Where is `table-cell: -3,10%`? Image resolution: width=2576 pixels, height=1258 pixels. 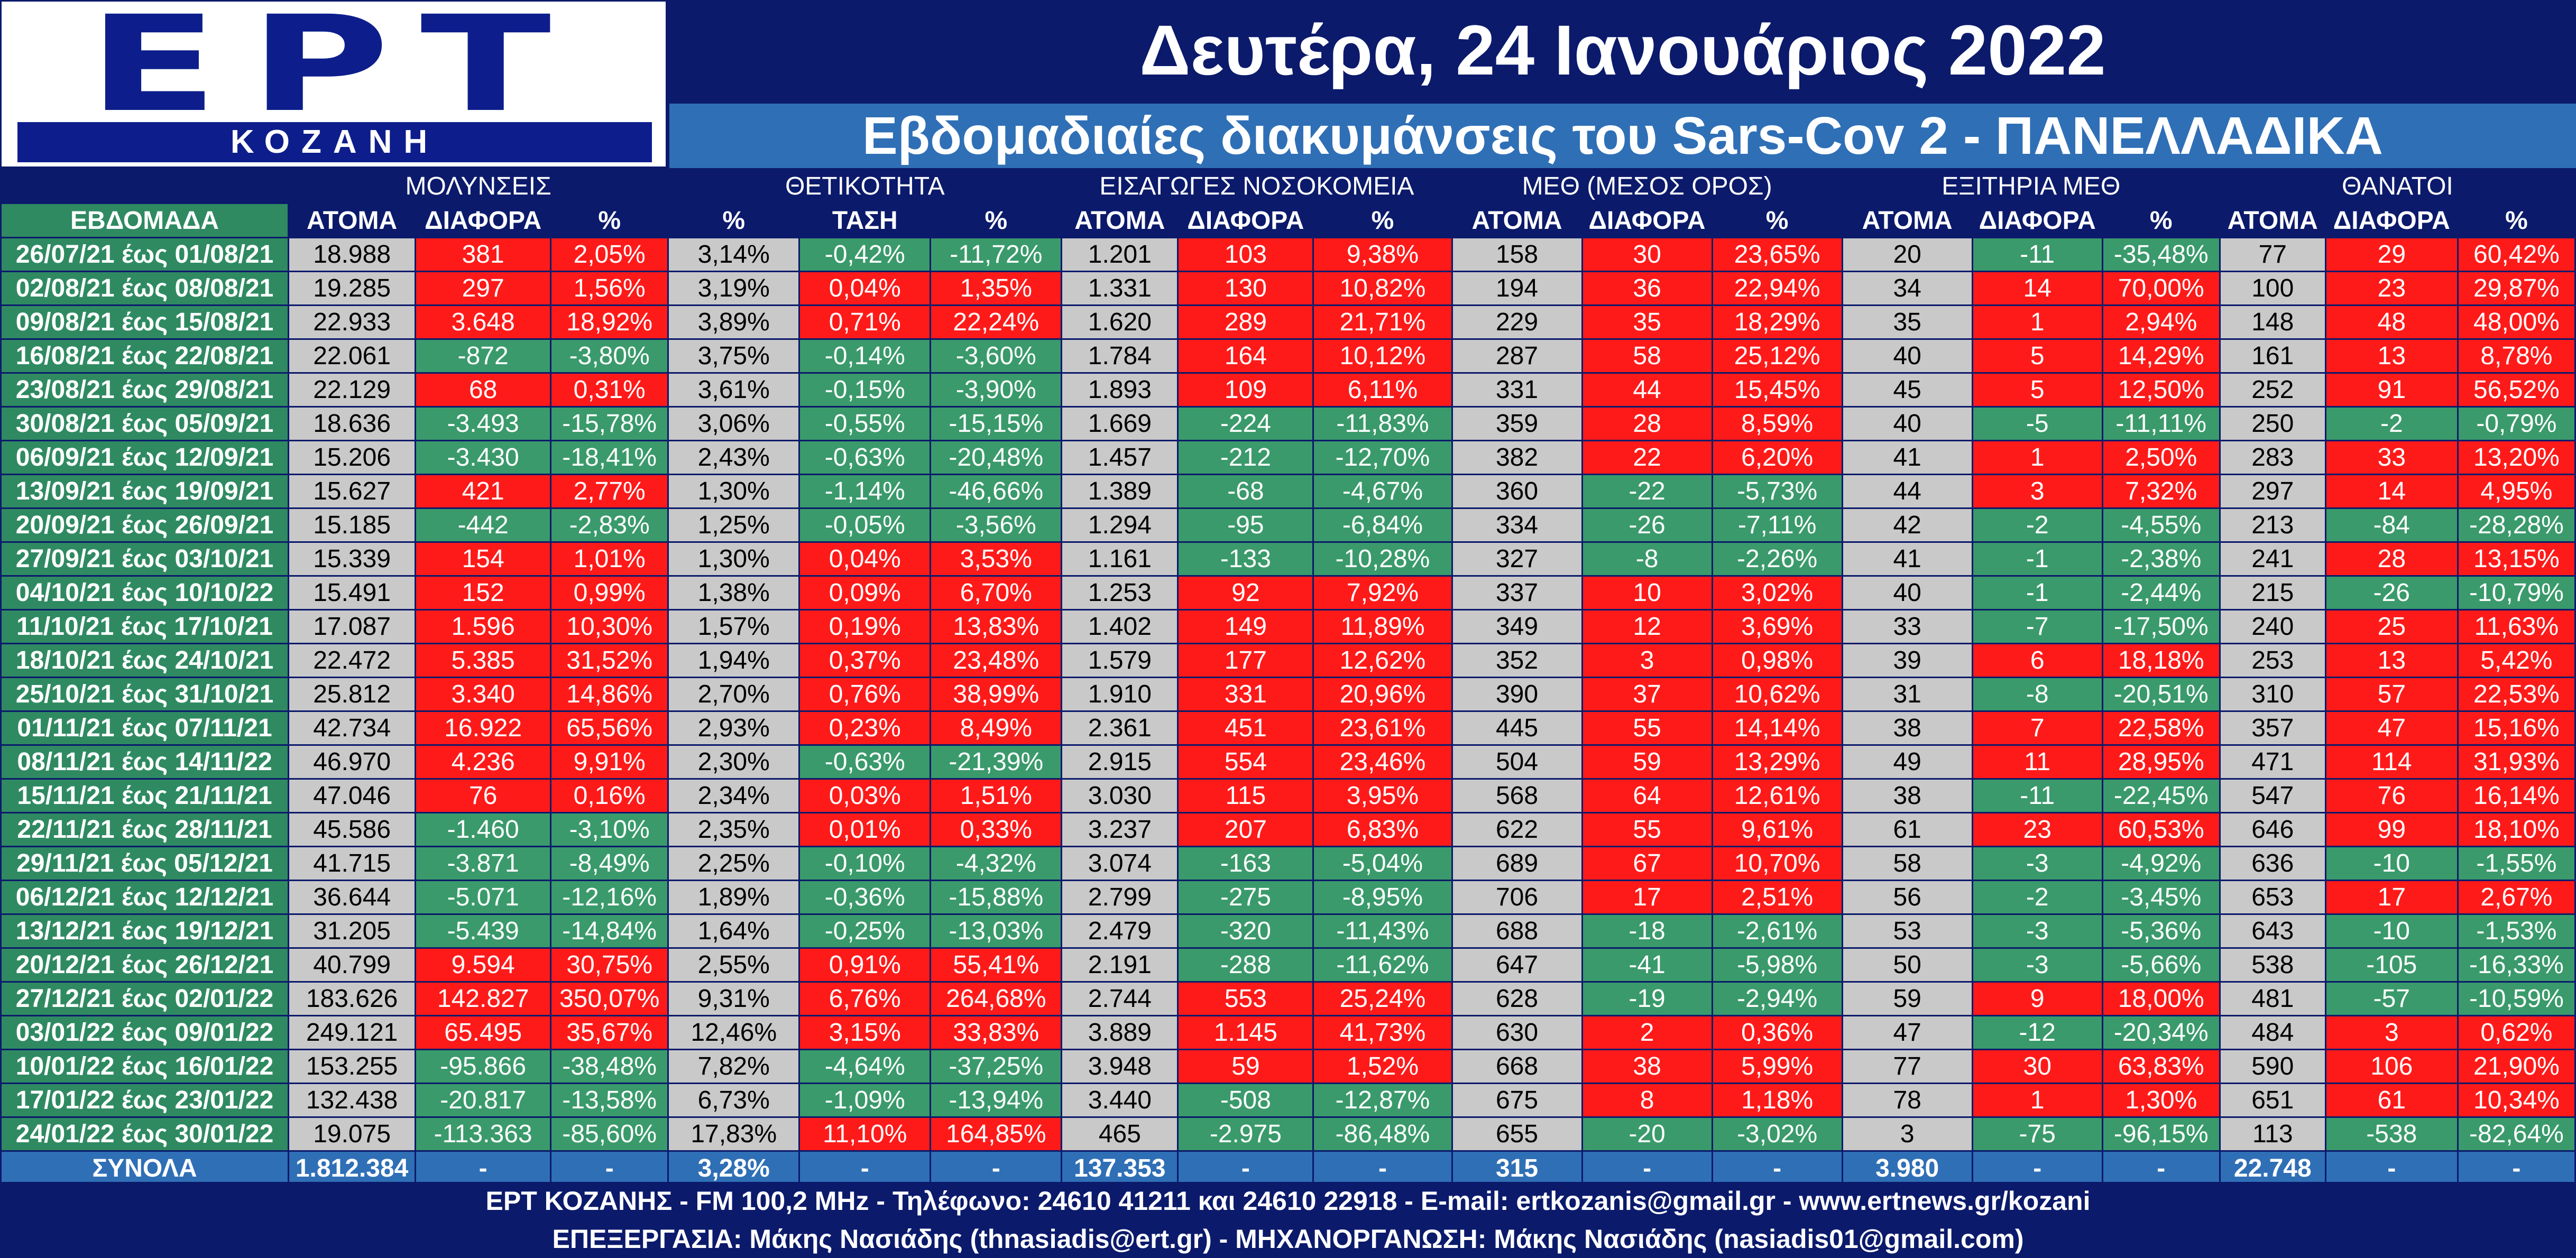
table-cell: -3,10% is located at coordinates (609, 829).